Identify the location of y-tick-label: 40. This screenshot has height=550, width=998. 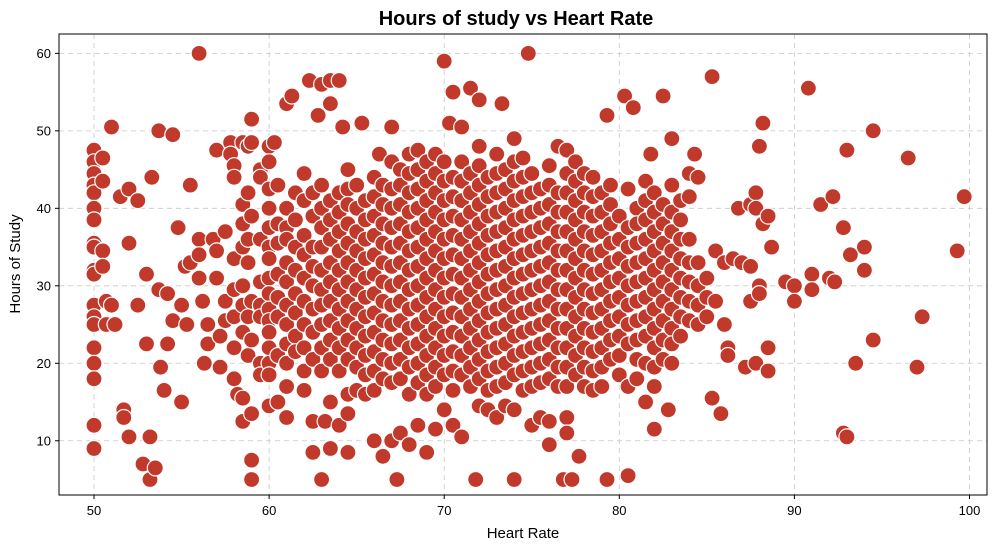
(44, 208).